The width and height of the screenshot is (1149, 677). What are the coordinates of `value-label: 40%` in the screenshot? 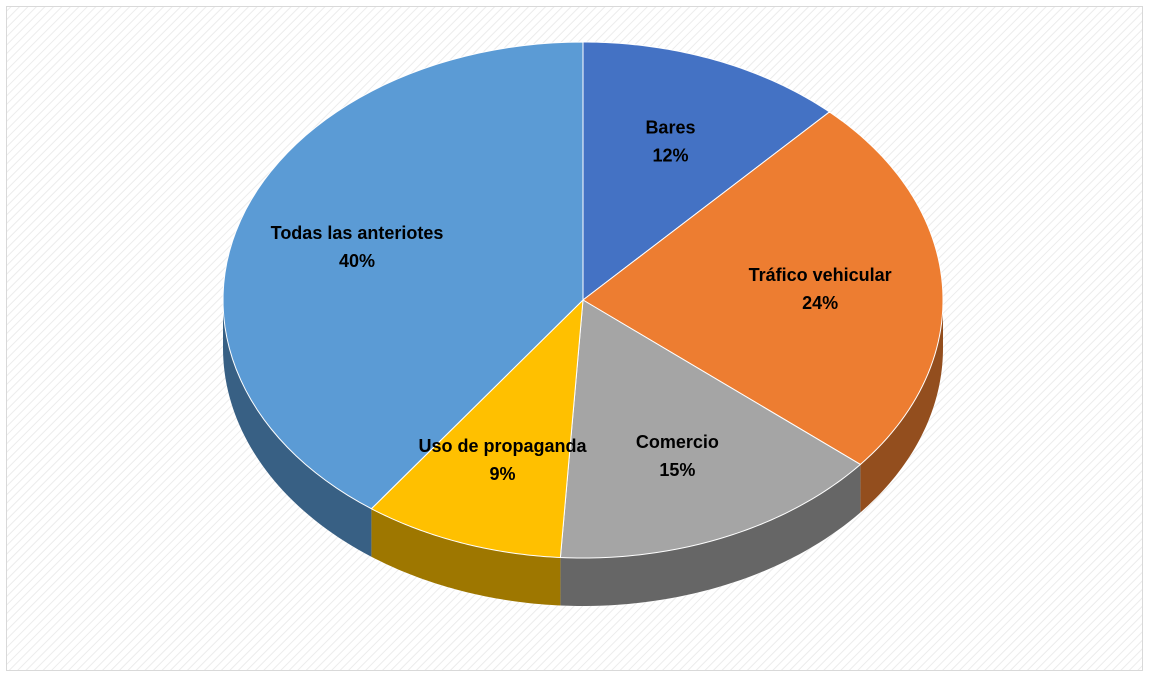 It's located at (357, 261).